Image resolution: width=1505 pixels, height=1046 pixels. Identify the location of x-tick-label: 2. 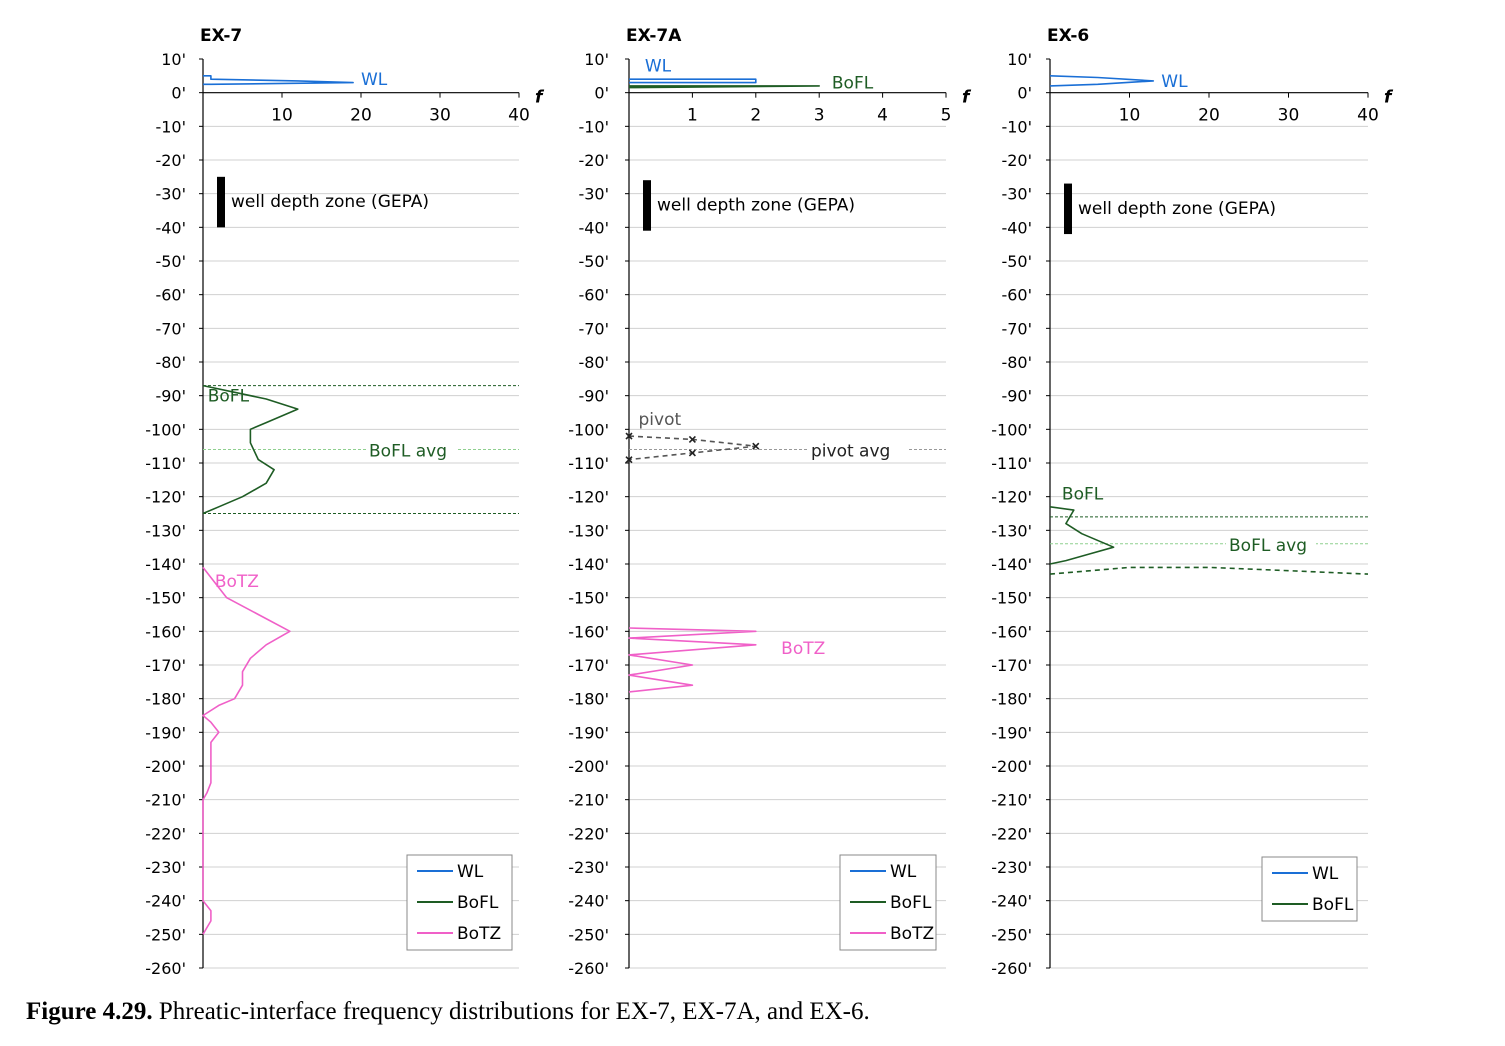
(755, 116).